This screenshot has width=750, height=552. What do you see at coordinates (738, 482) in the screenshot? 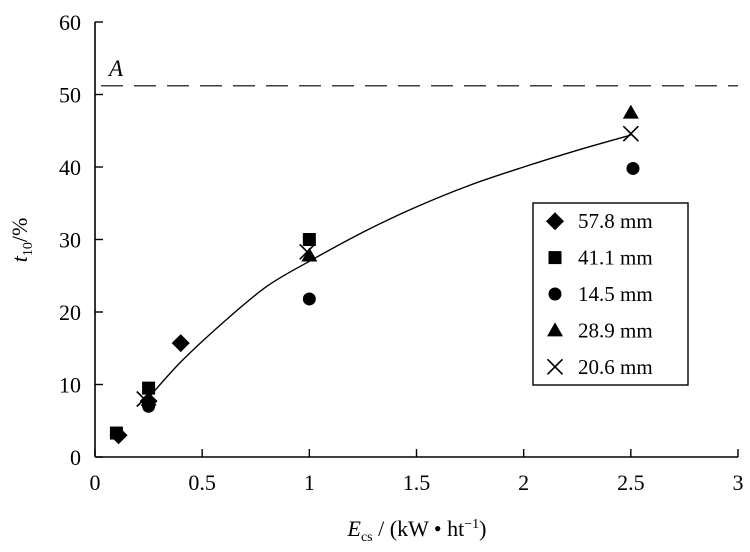
I see `x-tick-label: 3` at bounding box center [738, 482].